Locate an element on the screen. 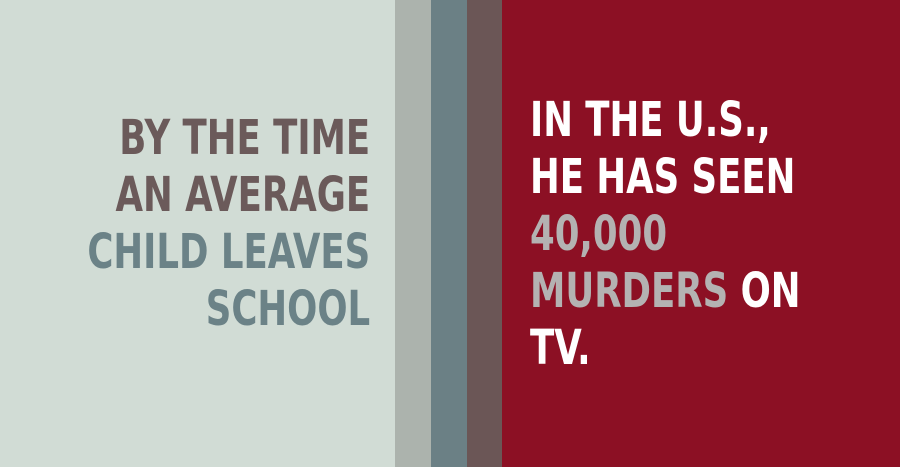 The width and height of the screenshot is (900, 467). right-line-1: IN THE U.S., is located at coordinates (650, 120).